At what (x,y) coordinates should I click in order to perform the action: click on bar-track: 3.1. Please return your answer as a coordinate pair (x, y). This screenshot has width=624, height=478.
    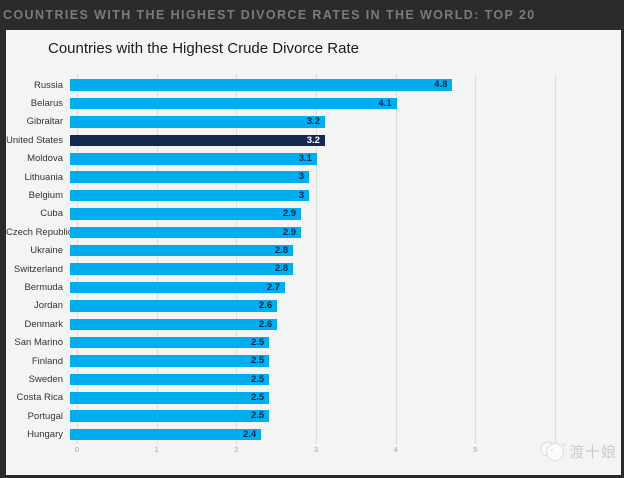
    Looking at the image, I should click on (309, 159).